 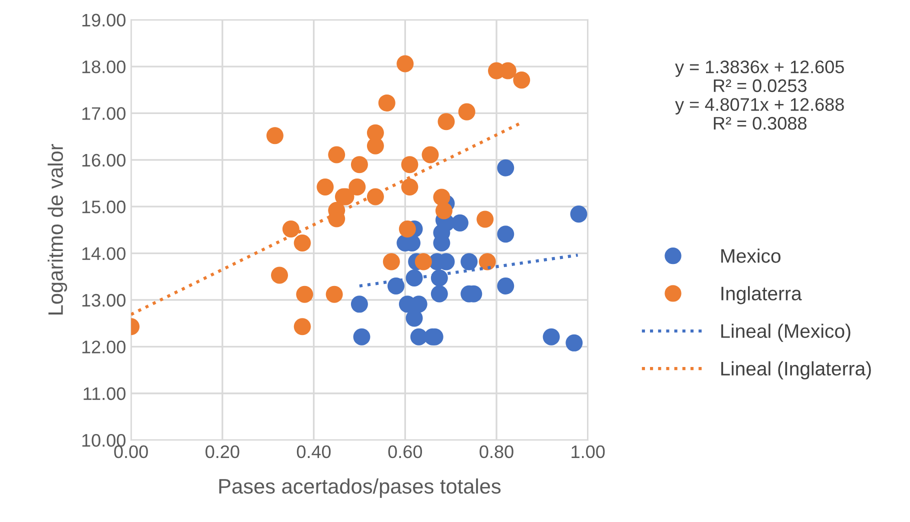 I want to click on x-tick-label: 0.40, so click(x=313, y=451).